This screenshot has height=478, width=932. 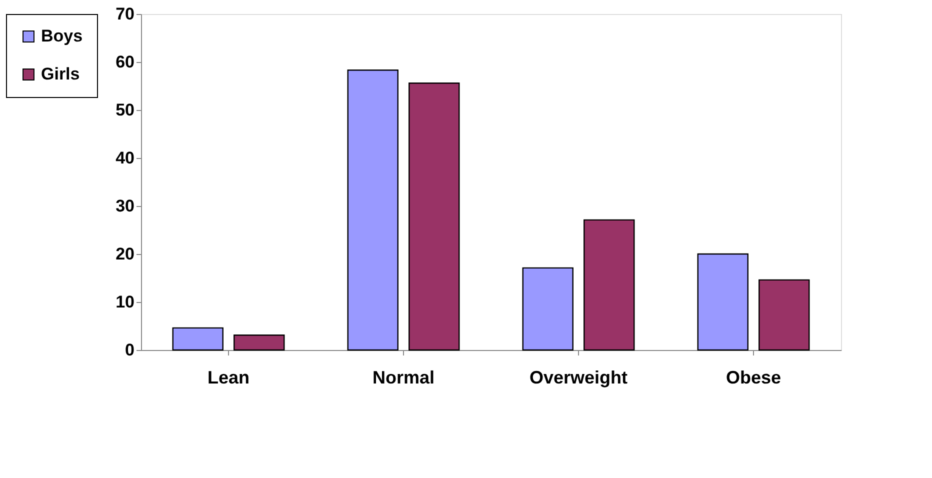 I want to click on x-tick-label: Lean, so click(x=228, y=378).